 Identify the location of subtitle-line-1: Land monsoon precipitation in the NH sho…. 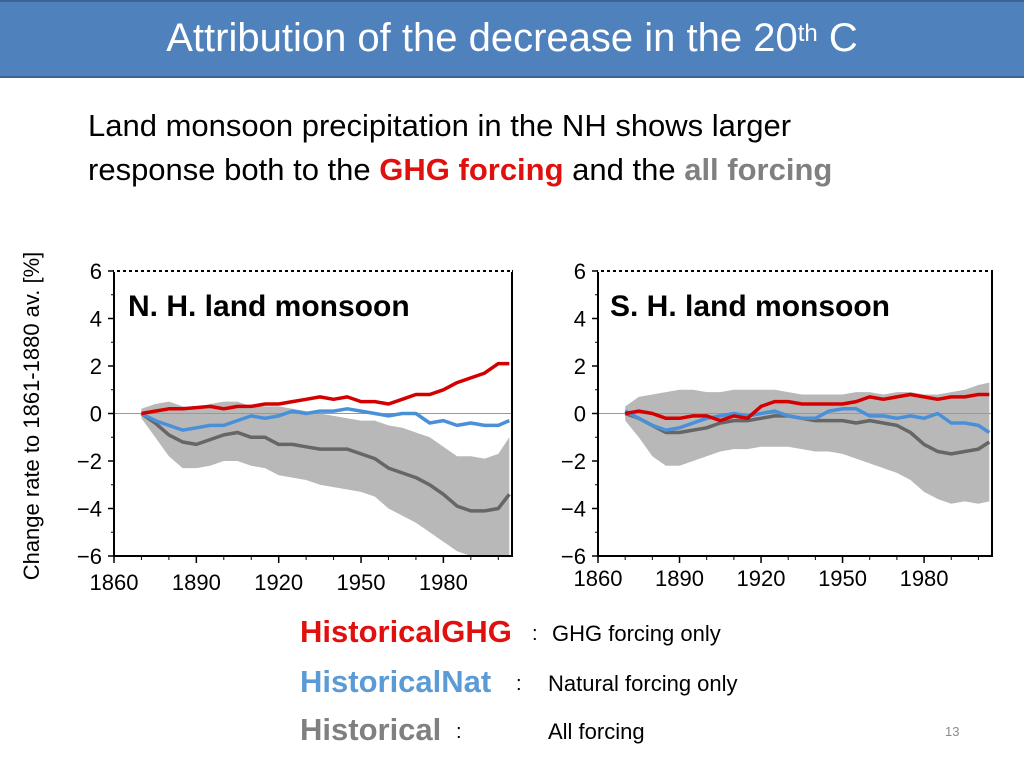
(440, 125).